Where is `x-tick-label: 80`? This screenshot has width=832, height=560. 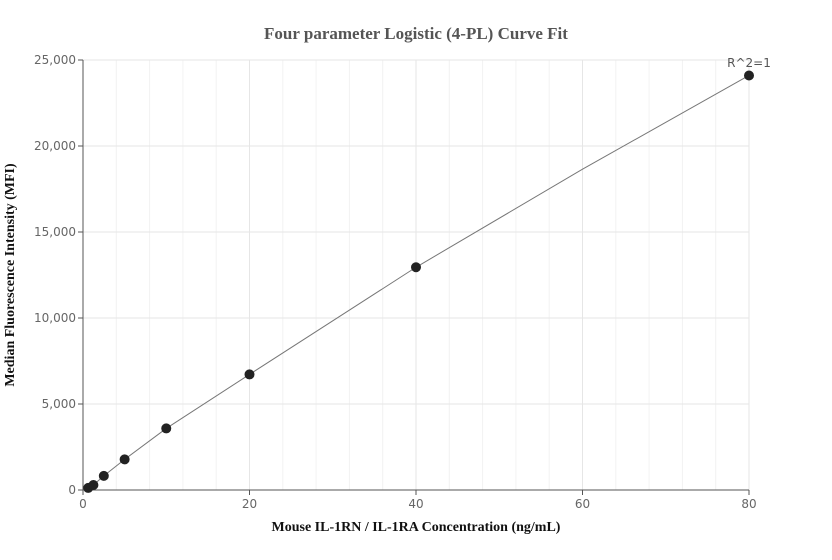
x-tick-label: 80 is located at coordinates (748, 504).